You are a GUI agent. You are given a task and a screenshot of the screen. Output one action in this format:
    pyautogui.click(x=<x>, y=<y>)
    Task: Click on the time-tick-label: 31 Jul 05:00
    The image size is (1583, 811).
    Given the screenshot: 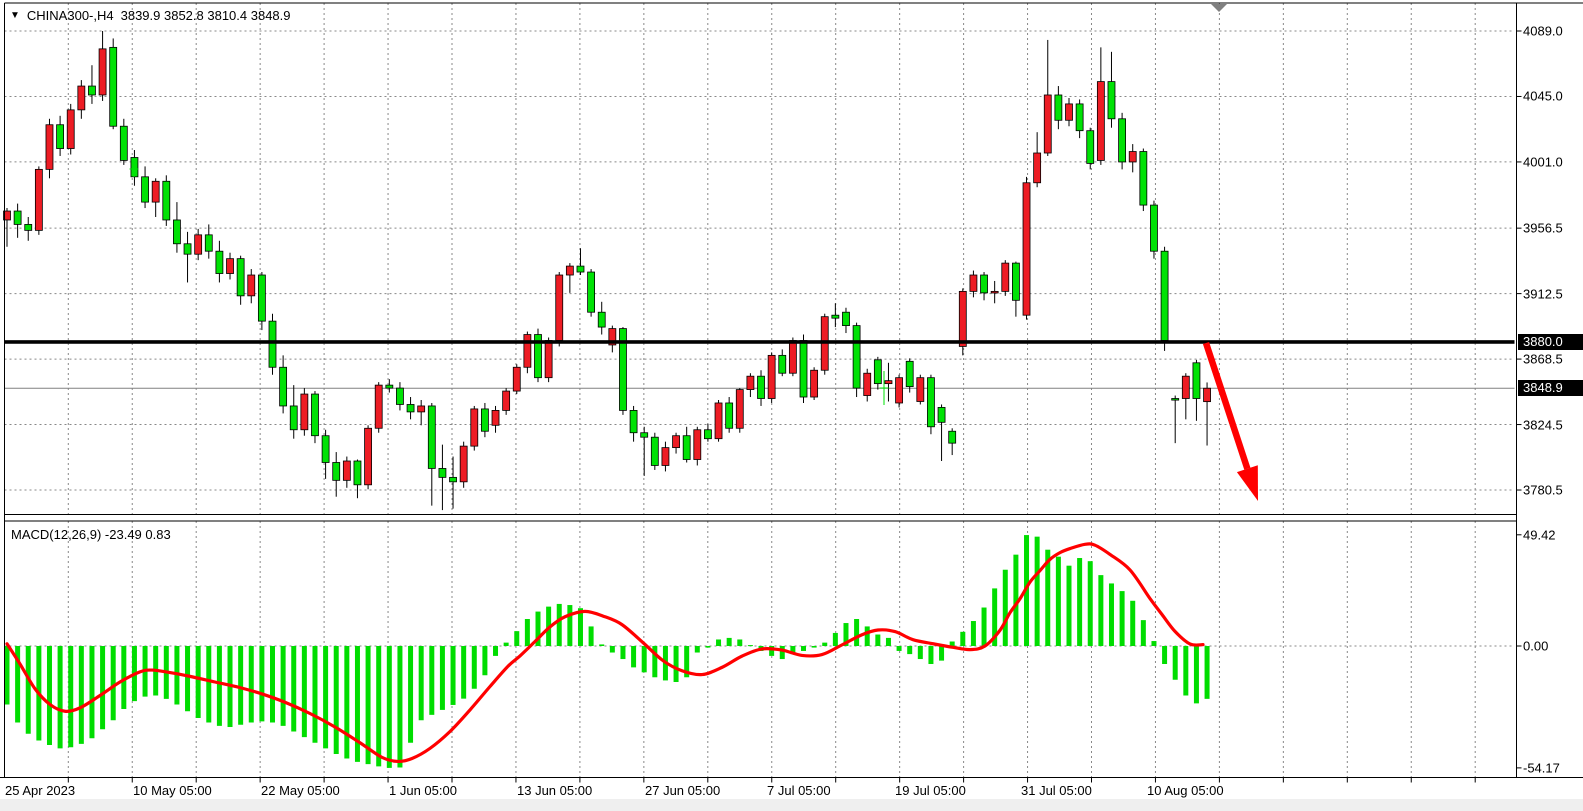 What is the action you would take?
    pyautogui.click(x=1056, y=790)
    